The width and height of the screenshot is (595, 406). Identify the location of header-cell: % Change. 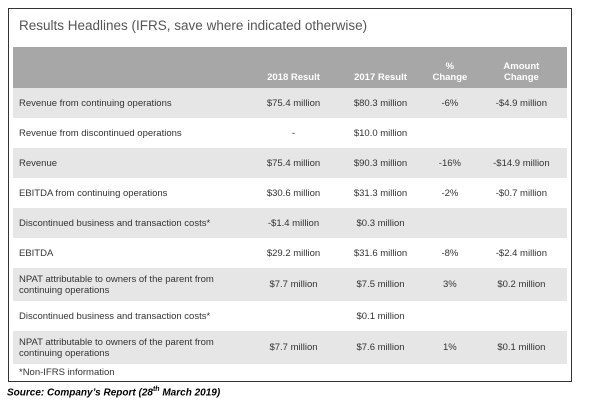
(450, 67).